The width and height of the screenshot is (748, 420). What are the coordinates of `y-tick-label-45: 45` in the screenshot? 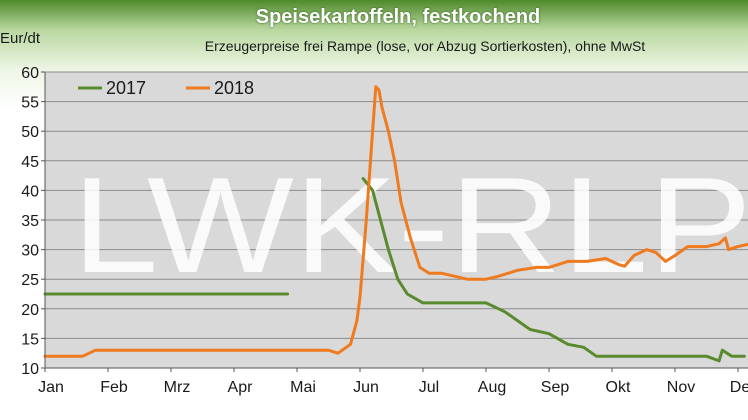 It's located at (30, 162).